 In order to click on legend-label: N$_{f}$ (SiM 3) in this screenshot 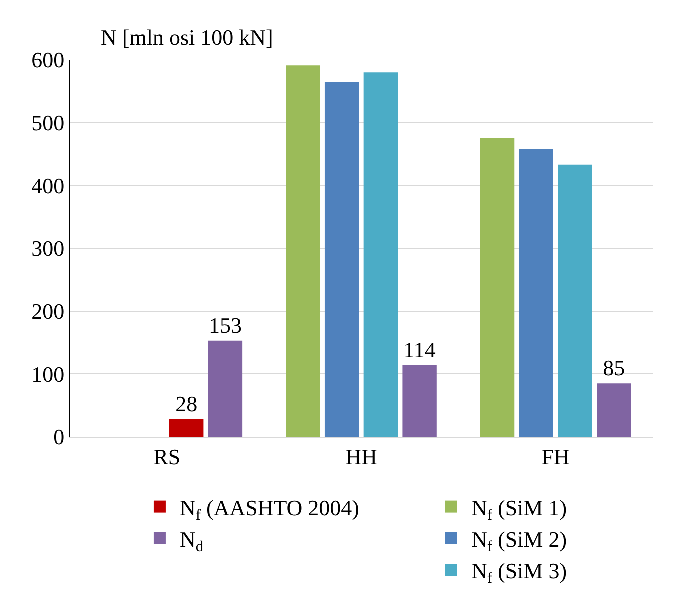, I will do `click(519, 573)`.